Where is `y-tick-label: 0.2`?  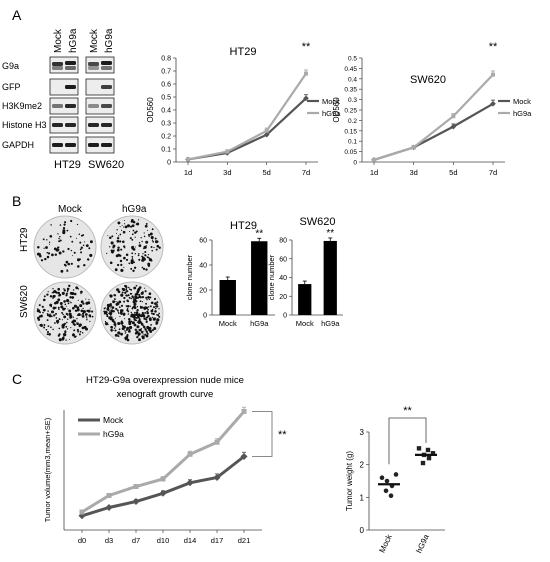 y-tick-label: 0.2 is located at coordinates (352, 121).